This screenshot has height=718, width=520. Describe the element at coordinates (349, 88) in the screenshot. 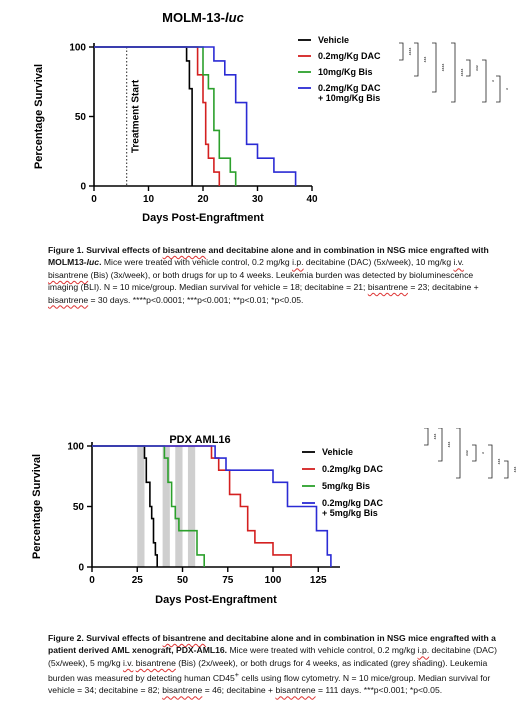

I see `legend-label-3: 0.2mg/Kg DAC` at that location.